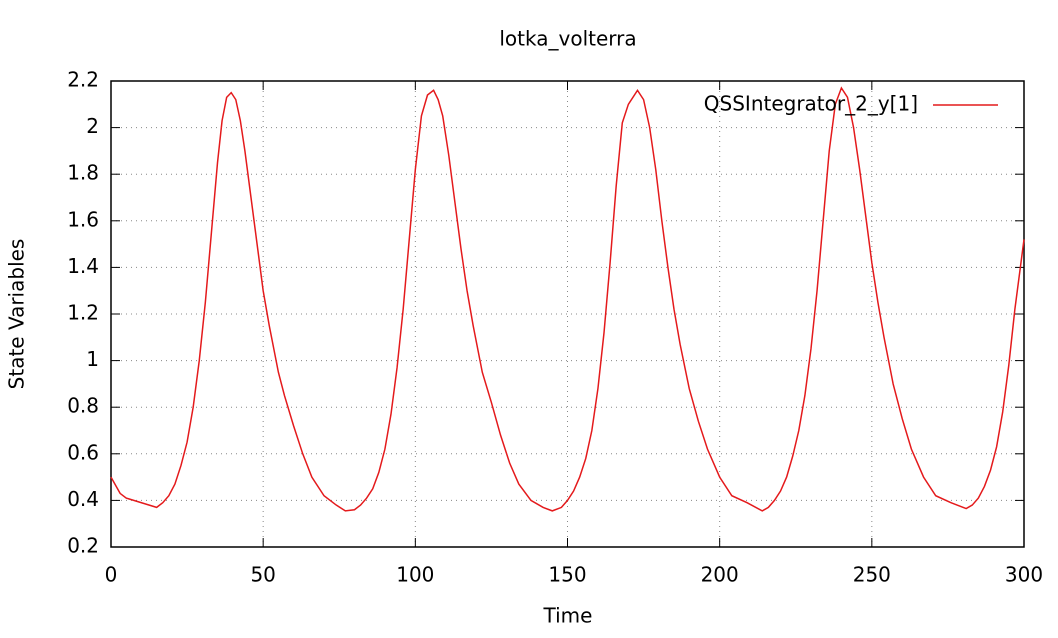  What do you see at coordinates (83, 80) in the screenshot?
I see `y-tick-label: 2.2` at bounding box center [83, 80].